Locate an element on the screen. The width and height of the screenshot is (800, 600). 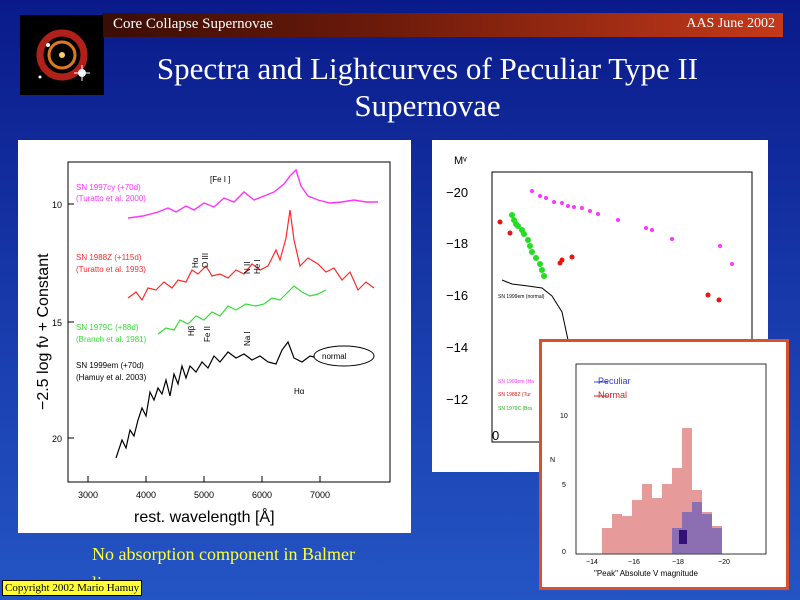
line-feI: [Fe I ] is located at coordinates (220, 179).